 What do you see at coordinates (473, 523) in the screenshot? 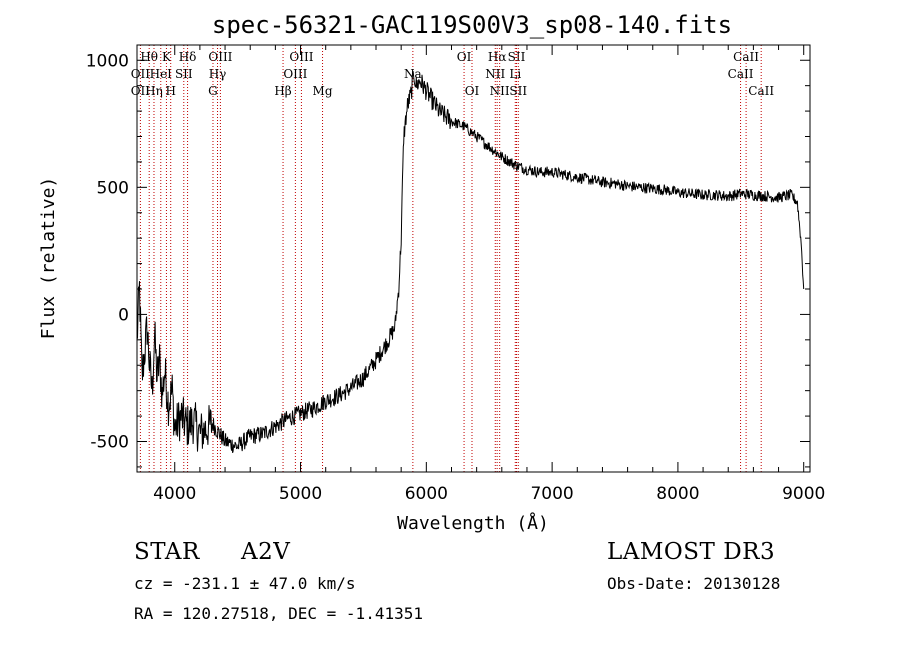
I see `x-axis-label: Wavelength (Å)` at bounding box center [473, 523].